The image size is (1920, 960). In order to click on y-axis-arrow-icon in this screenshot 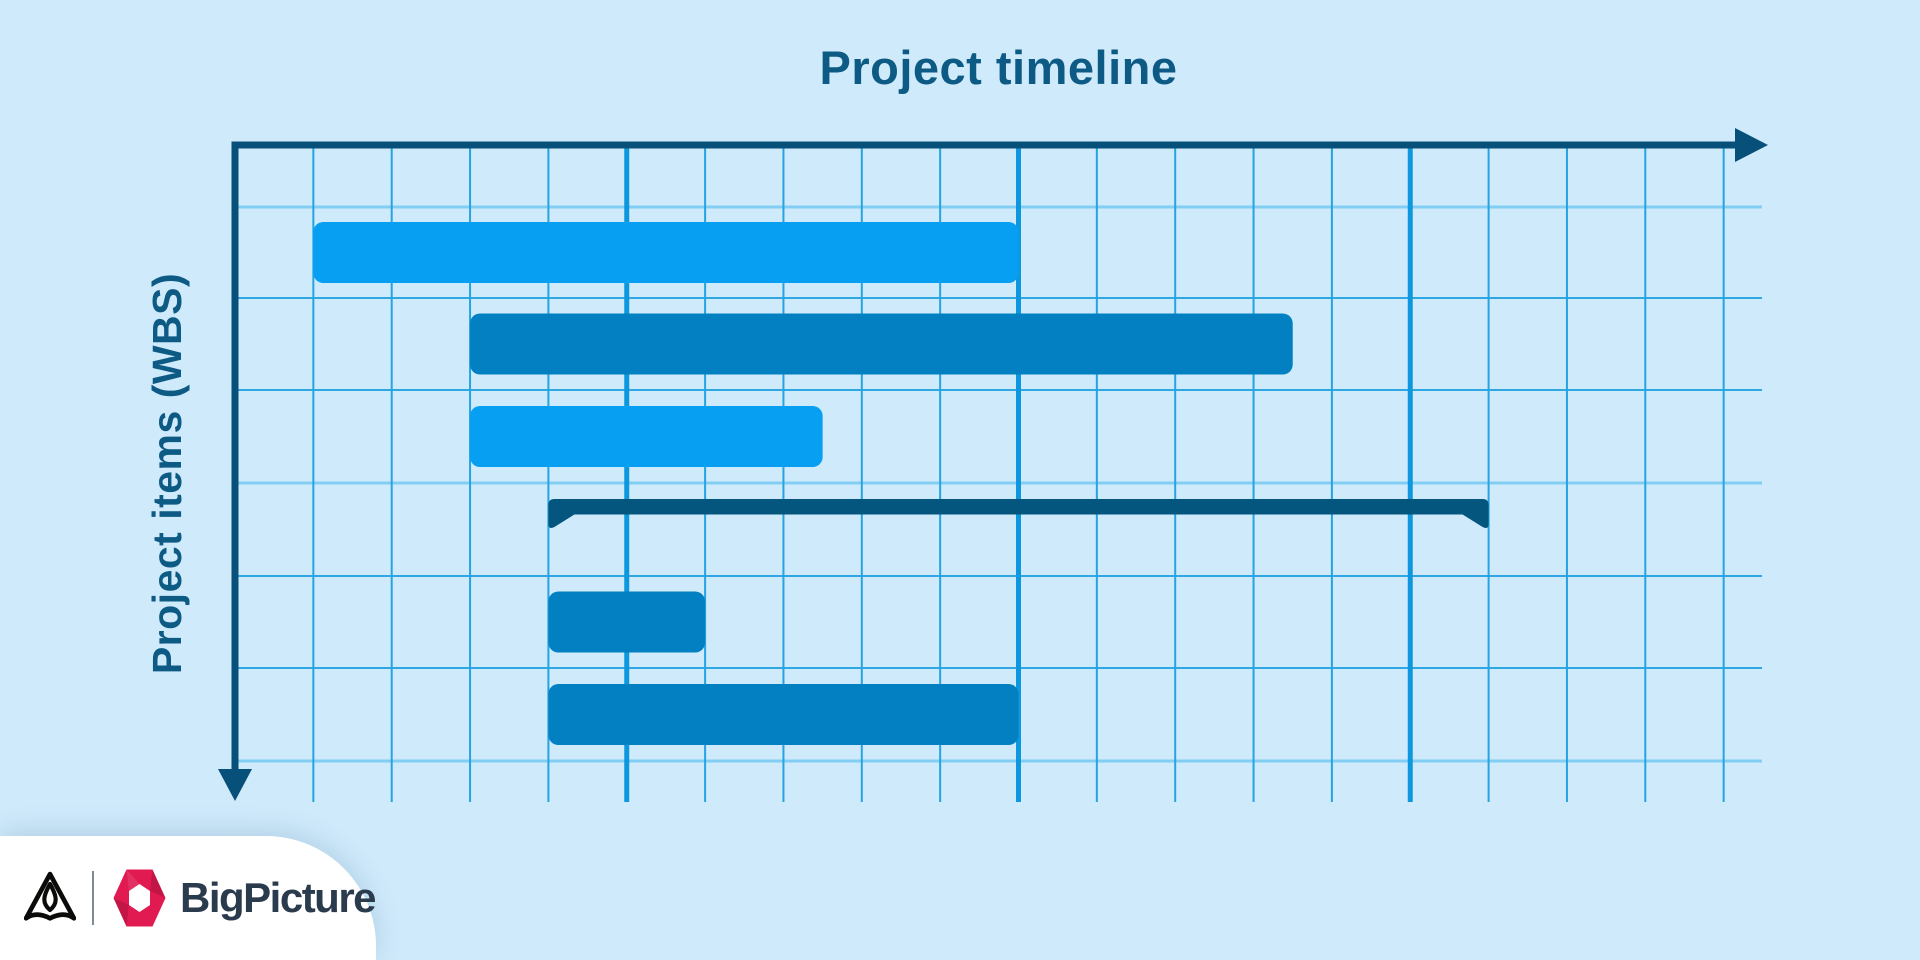, I will do `click(235, 785)`.